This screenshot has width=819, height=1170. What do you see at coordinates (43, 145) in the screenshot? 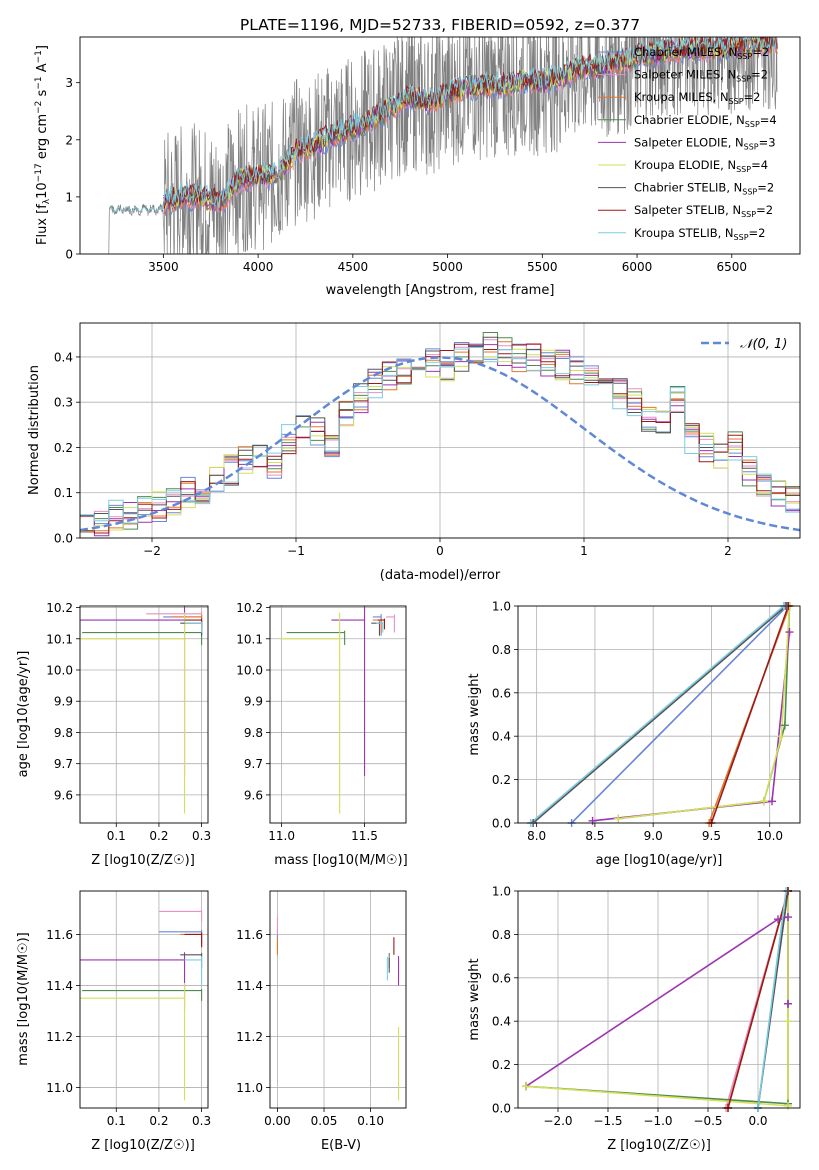
I see `y-axis-label: Flux [fλ10−17 erg cm−2 s−1 A−1]` at bounding box center [43, 145].